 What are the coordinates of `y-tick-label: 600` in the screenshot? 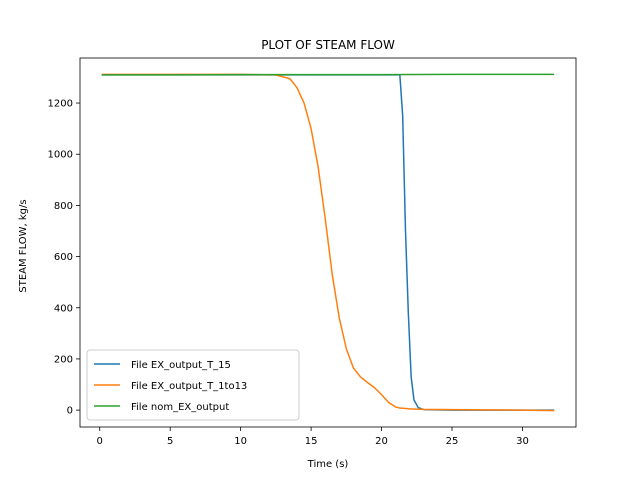 It's located at (63, 257).